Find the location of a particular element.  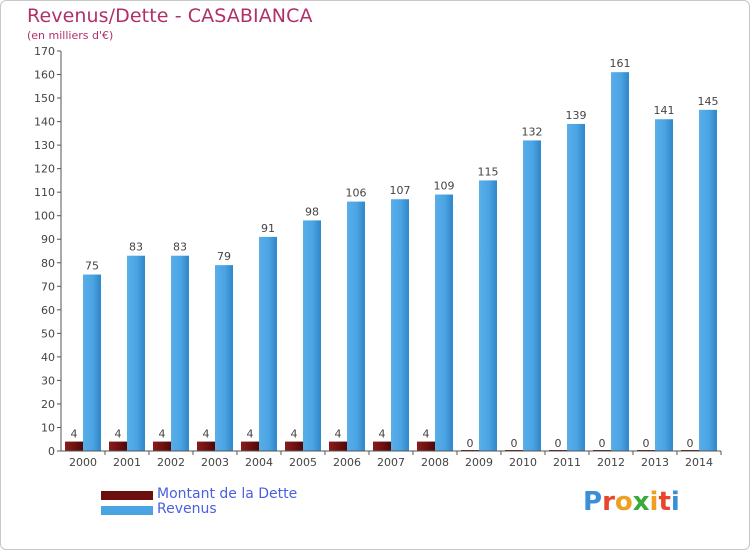

logo-letter: t is located at coordinates (664, 502).